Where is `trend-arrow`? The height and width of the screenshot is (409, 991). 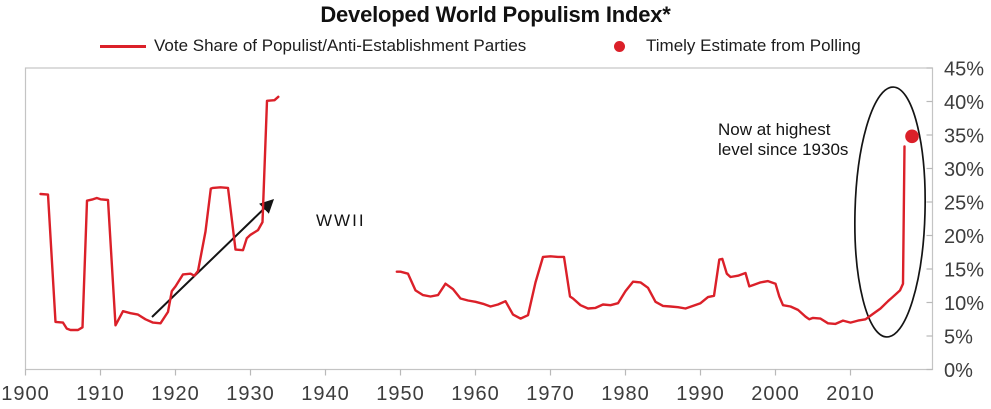 trend-arrow is located at coordinates (213, 258).